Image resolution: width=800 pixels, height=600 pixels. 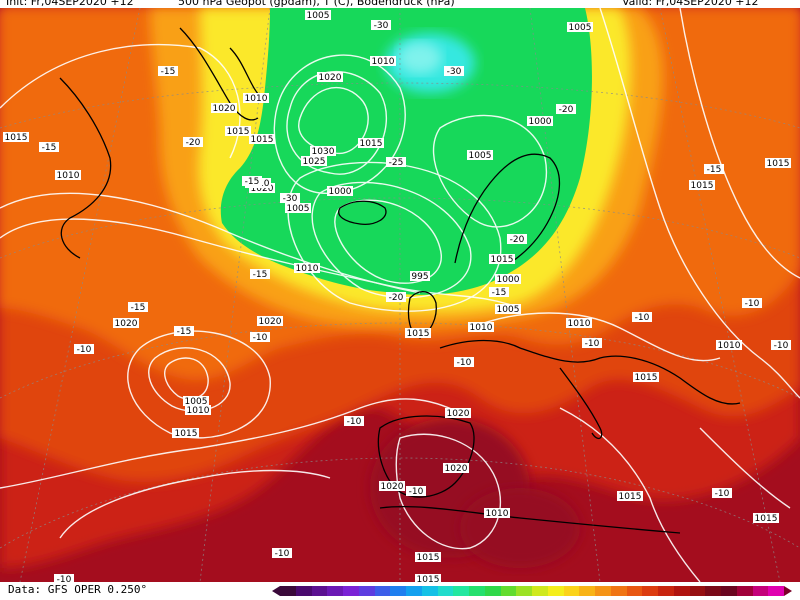 What do you see at coordinates (788, 591) in the screenshot?
I see `legend-max-arrow` at bounding box center [788, 591].